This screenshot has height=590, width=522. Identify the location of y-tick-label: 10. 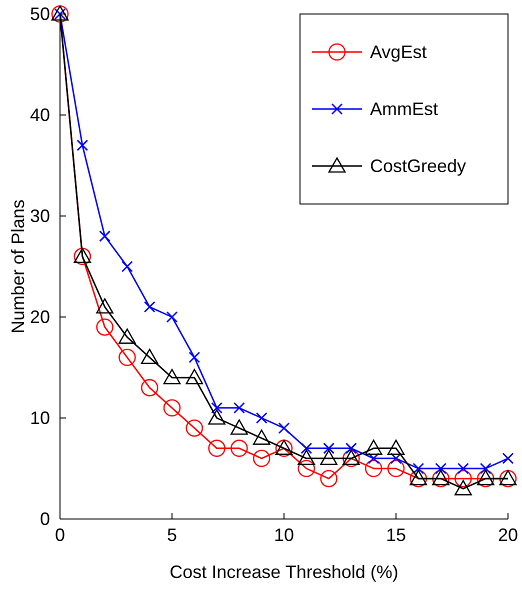
(40, 418).